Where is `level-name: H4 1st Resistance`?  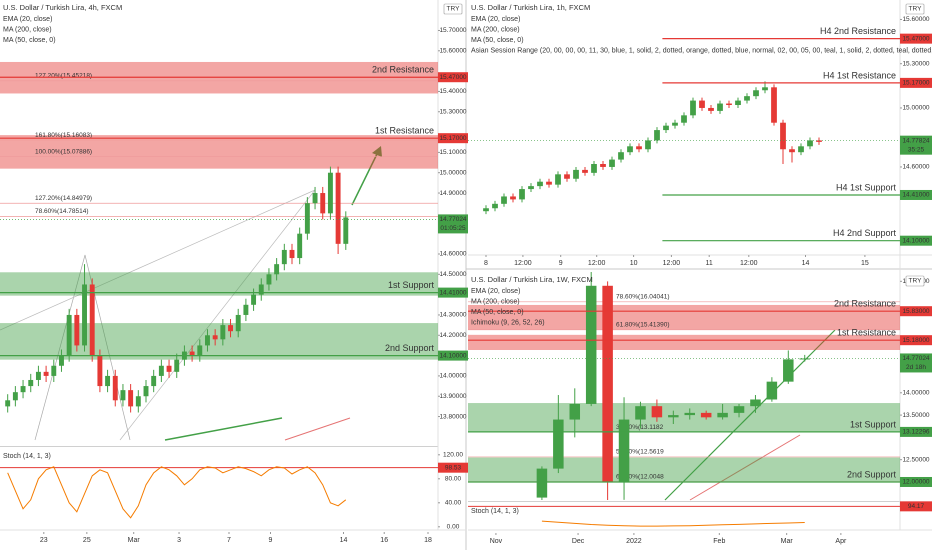
level-name: H4 1st Resistance is located at coordinates (859, 75).